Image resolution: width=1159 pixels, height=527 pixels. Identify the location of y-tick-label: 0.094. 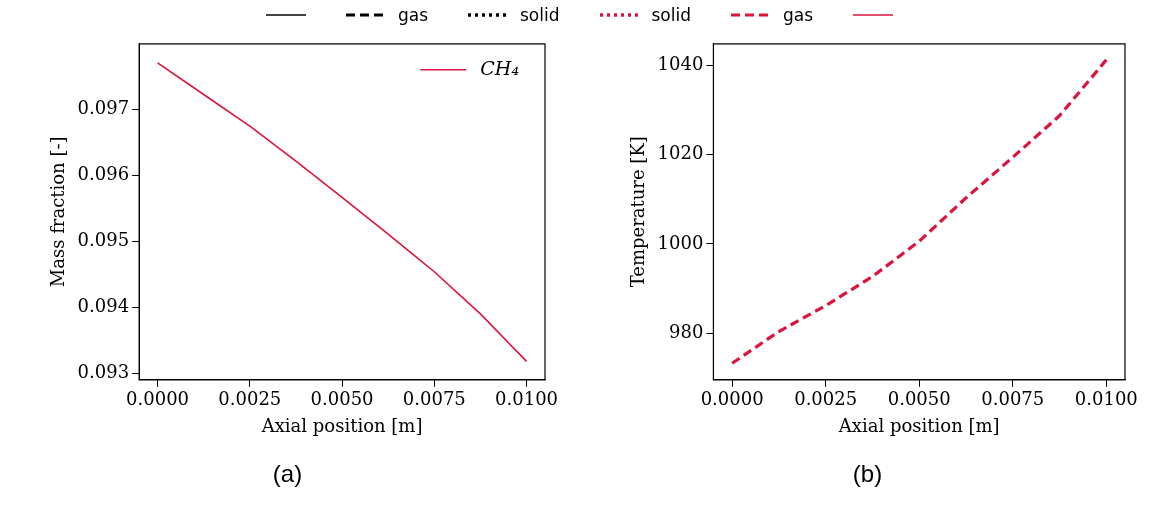
(103, 305).